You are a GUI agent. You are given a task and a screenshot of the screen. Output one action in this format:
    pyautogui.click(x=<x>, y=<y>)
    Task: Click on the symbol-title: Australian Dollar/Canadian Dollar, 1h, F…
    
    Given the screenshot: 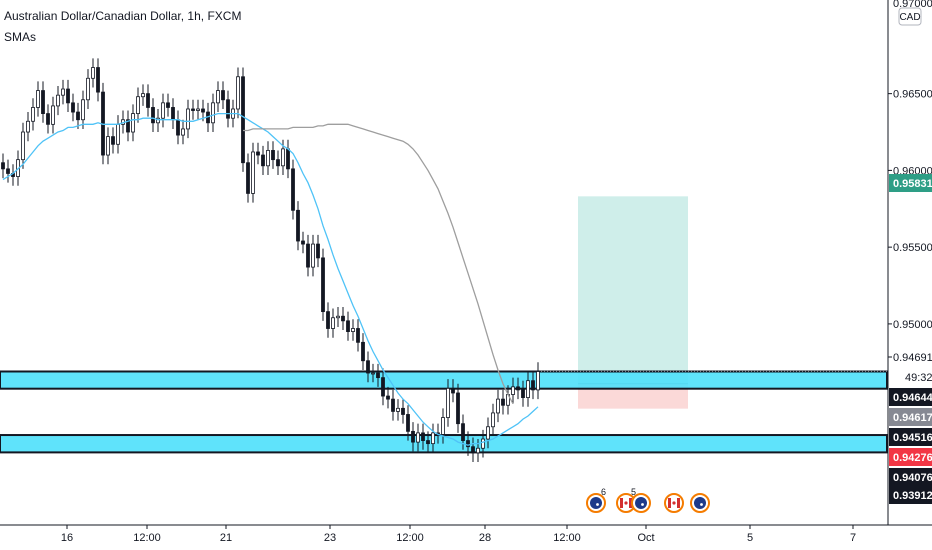 What is the action you would take?
    pyautogui.click(x=123, y=16)
    